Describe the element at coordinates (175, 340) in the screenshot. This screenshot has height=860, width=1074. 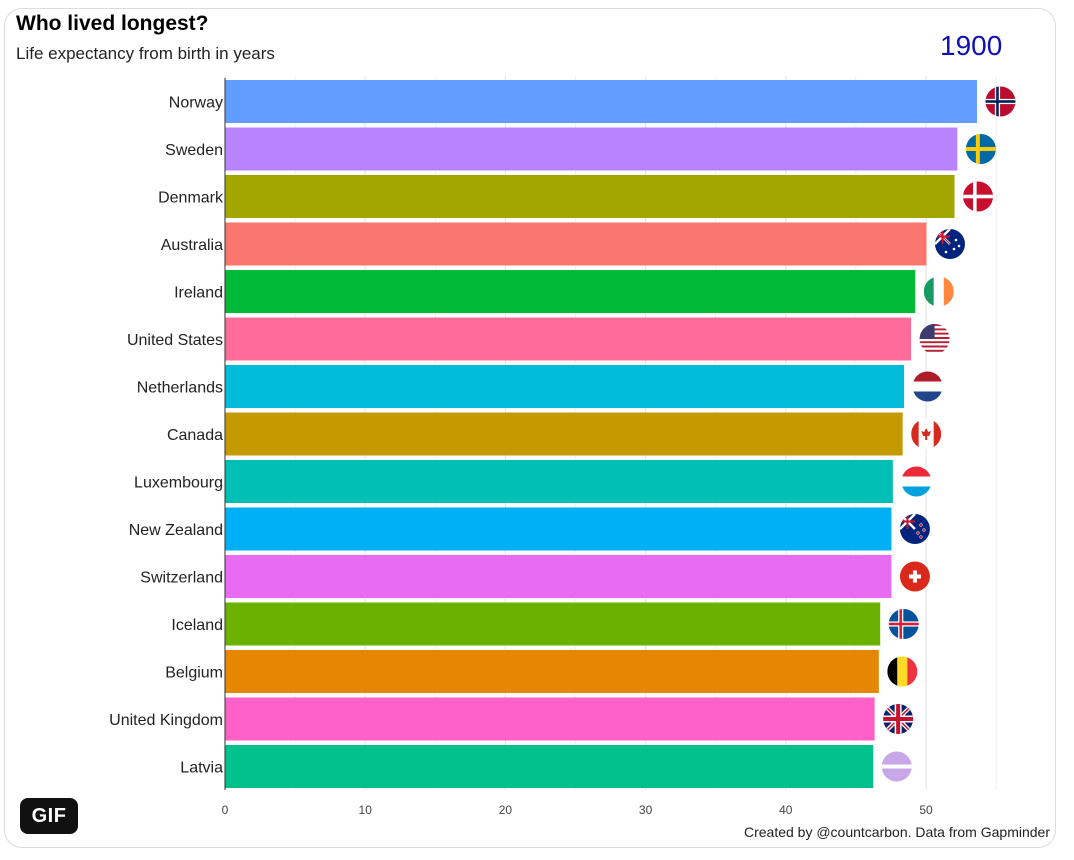
I see `category-label: United States` at that location.